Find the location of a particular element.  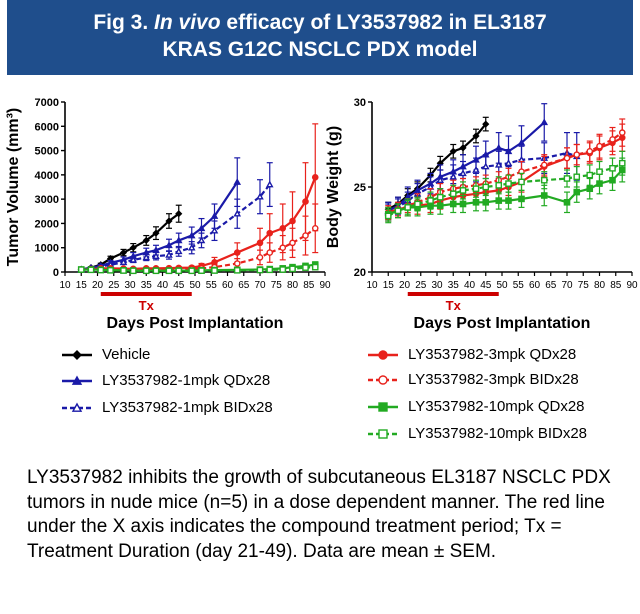

x-tick-label: 45 is located at coordinates (486, 285).